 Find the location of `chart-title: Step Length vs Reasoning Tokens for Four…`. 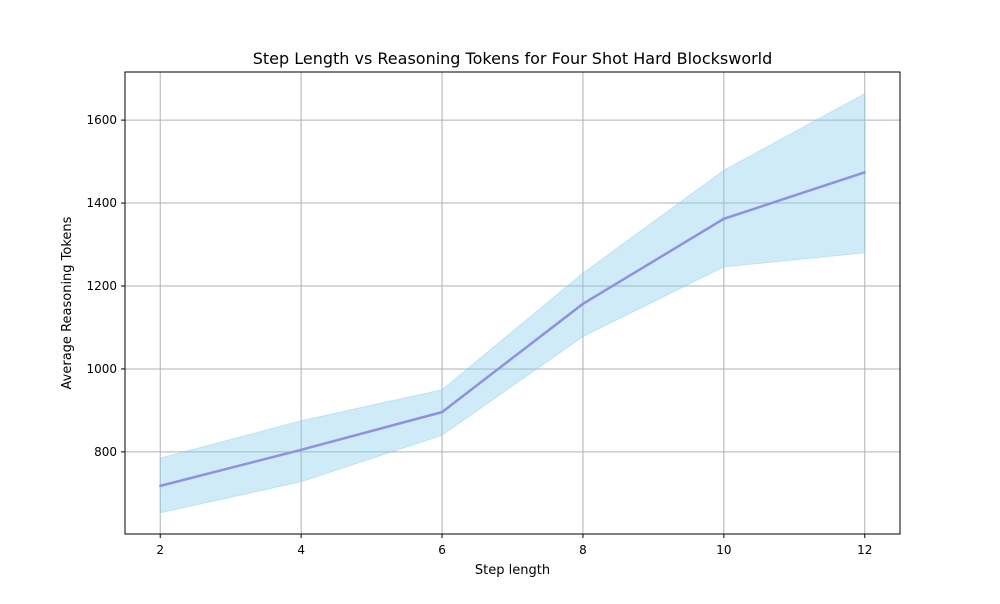

chart-title: Step Length vs Reasoning Tokens for Four… is located at coordinates (513, 58).